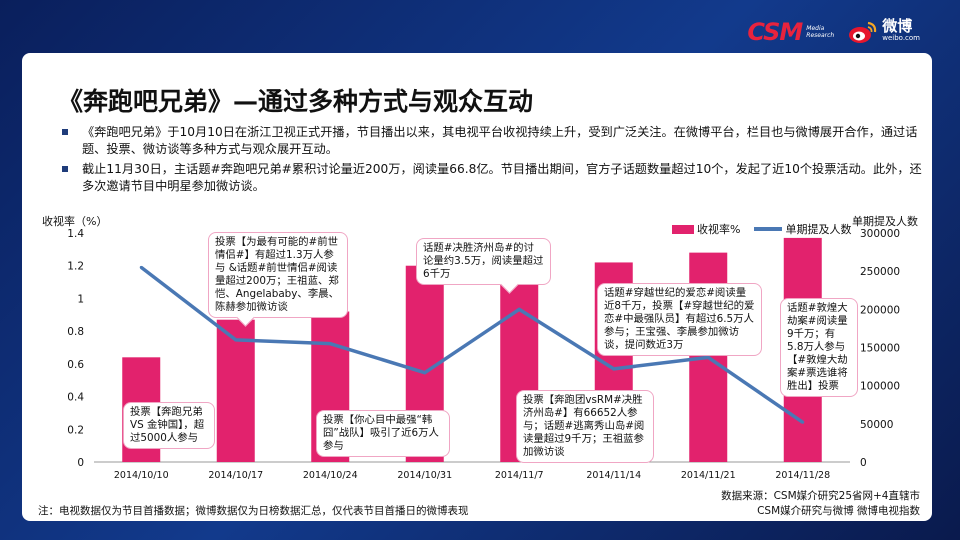 The image size is (960, 540). Describe the element at coordinates (719, 229) in the screenshot. I see `legend-bar-label: 收视率%` at that location.